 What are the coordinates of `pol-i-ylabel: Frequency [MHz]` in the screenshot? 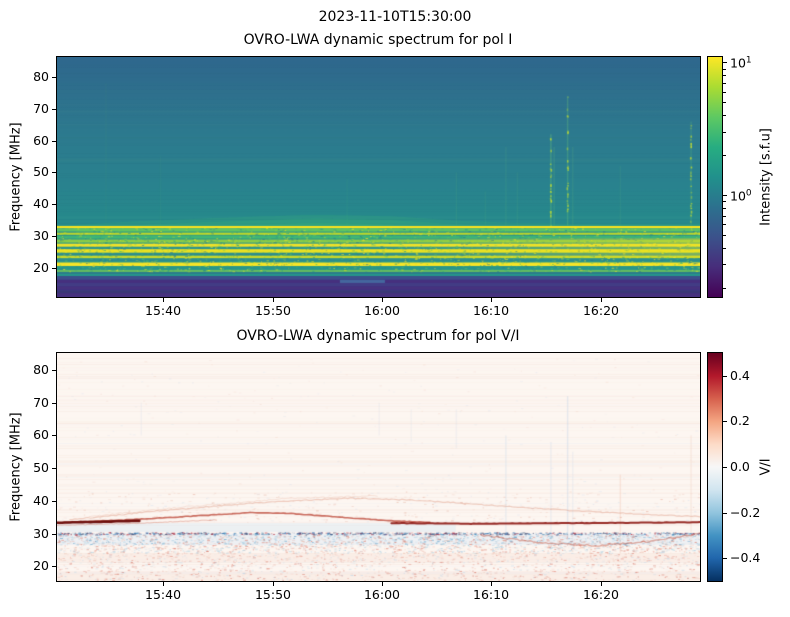 It's located at (16, 177).